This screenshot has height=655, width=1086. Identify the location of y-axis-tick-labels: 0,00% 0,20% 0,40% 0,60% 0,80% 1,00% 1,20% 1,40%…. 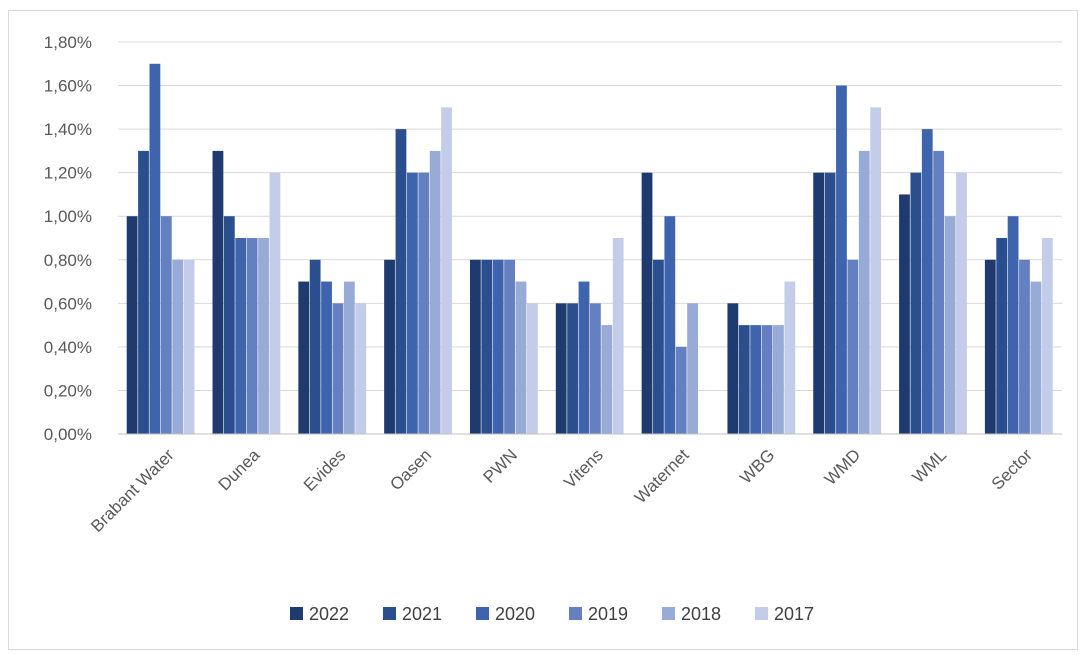
(68, 238).